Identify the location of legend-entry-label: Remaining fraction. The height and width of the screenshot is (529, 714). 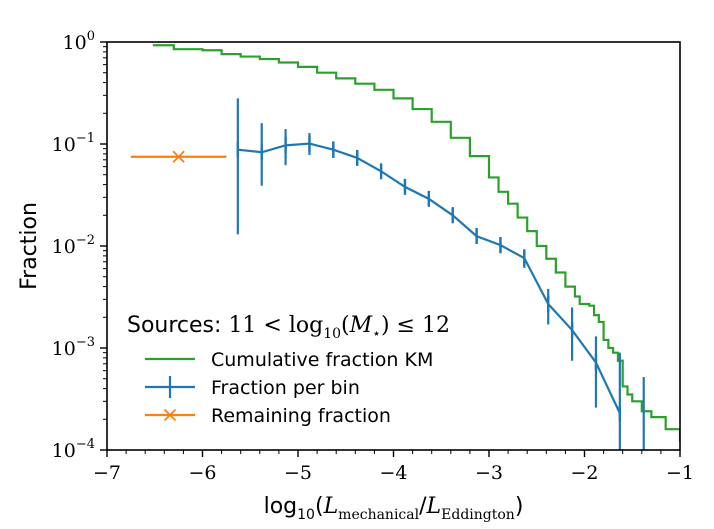
(301, 416).